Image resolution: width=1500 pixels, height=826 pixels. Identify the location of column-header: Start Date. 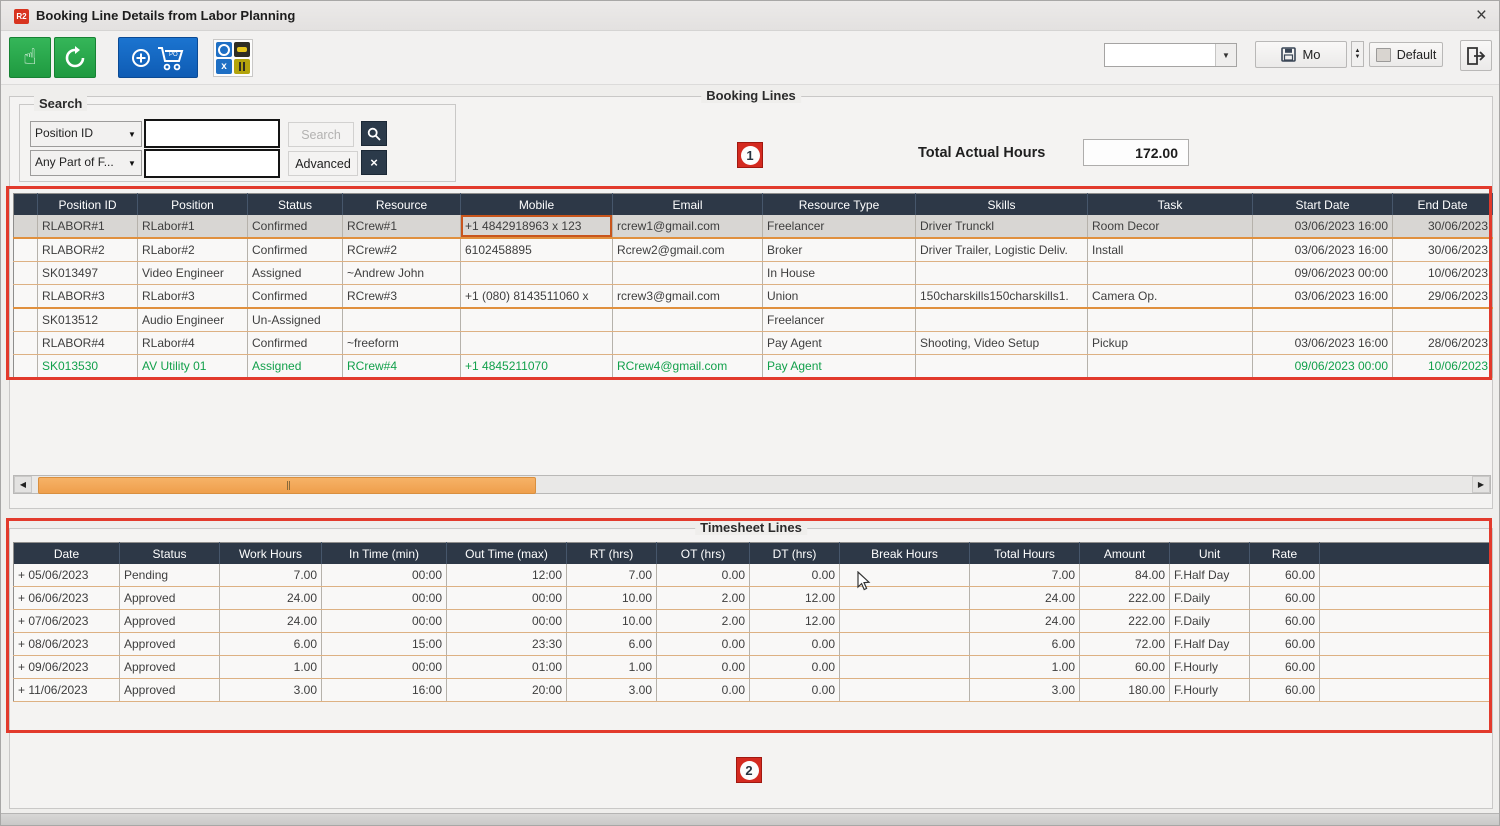
(1322, 204).